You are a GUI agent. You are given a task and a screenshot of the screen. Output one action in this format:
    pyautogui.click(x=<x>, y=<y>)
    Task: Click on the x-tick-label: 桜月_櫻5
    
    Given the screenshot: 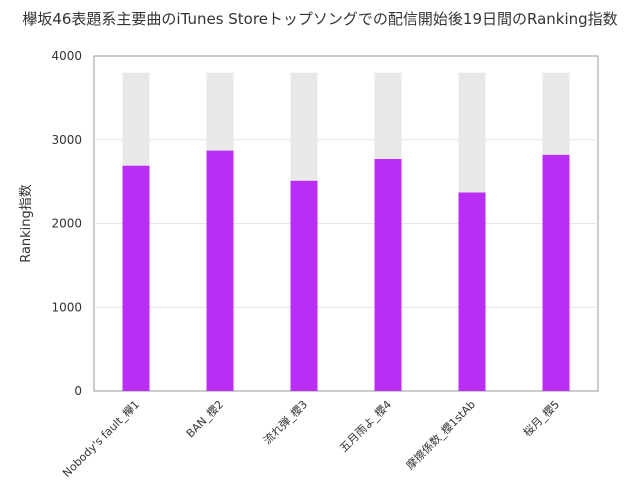 What is the action you would take?
    pyautogui.click(x=541, y=418)
    